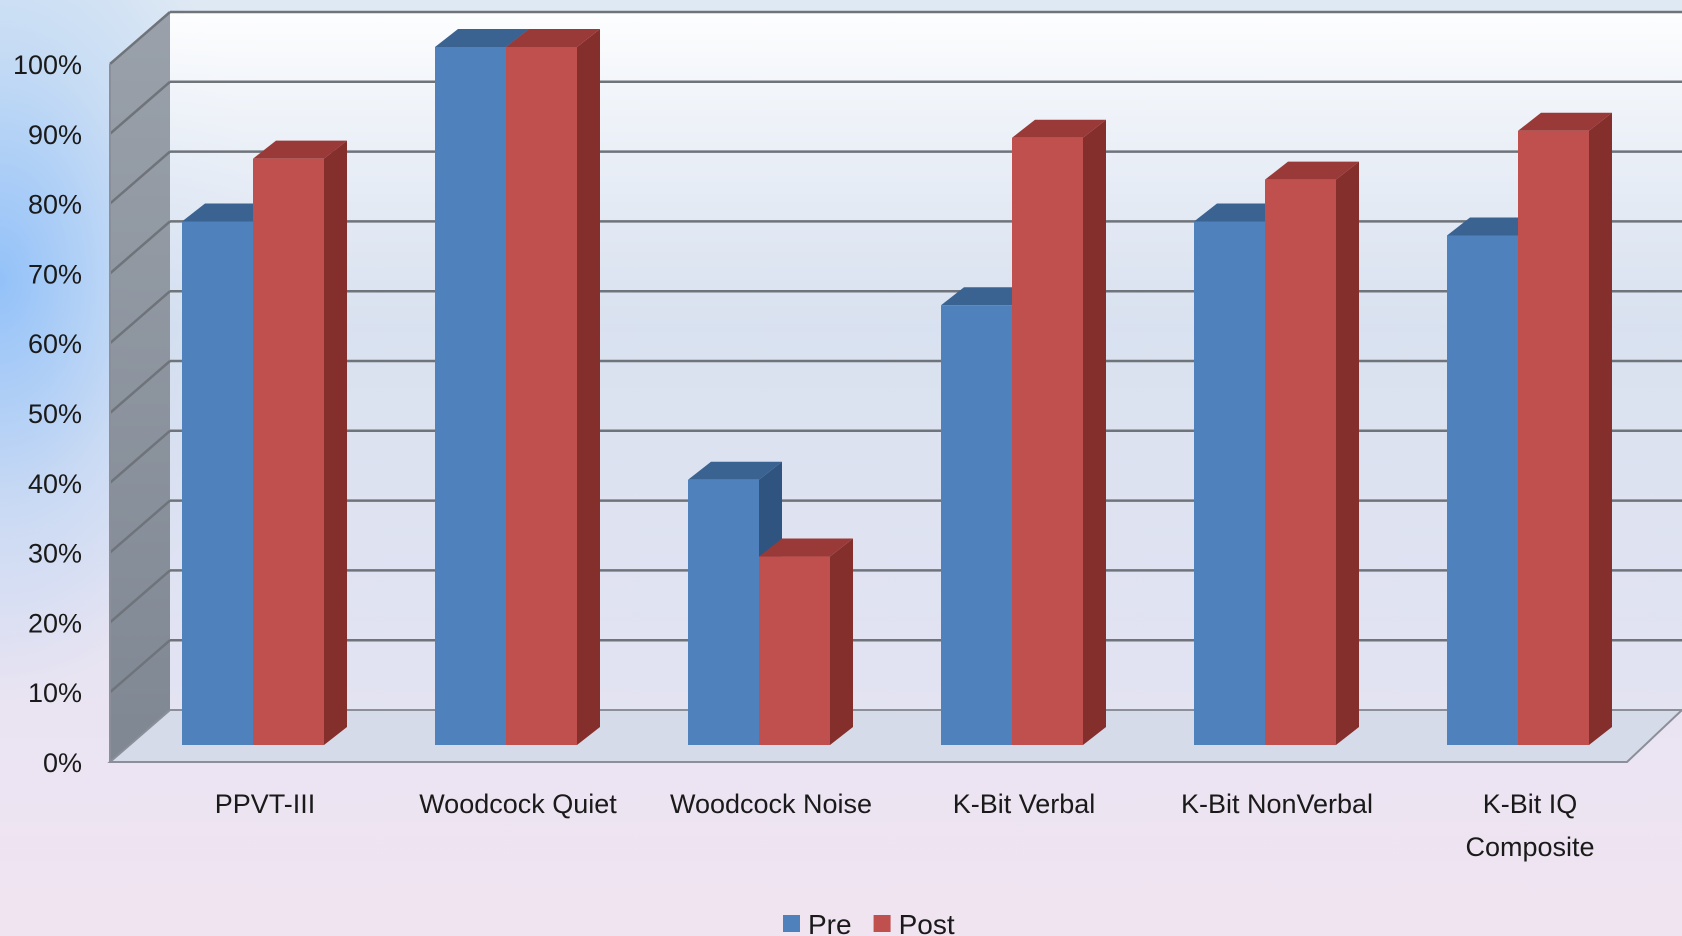  What do you see at coordinates (1277, 804) in the screenshot?
I see `category-label: K-Bit NonVerbal` at bounding box center [1277, 804].